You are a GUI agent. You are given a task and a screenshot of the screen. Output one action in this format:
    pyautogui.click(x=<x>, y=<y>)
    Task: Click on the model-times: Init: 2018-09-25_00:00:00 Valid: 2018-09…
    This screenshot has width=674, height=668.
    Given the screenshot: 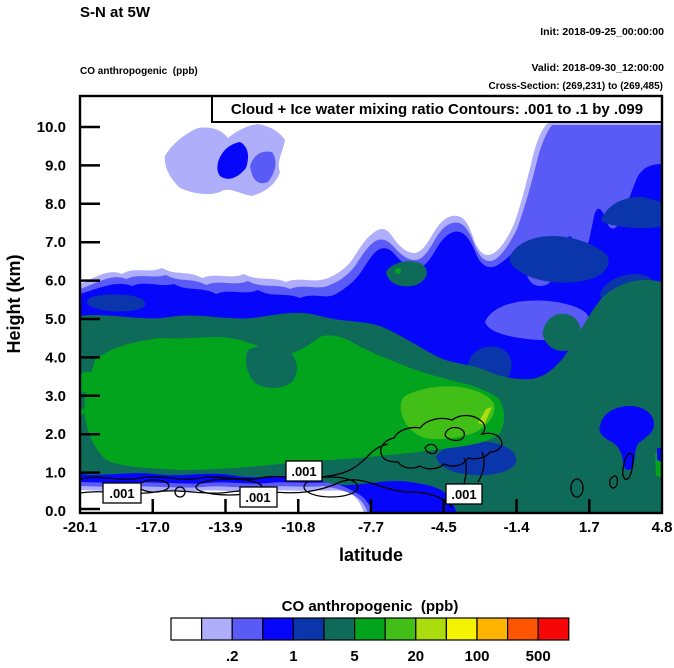 What is the action you would take?
    pyautogui.click(x=597, y=44)
    